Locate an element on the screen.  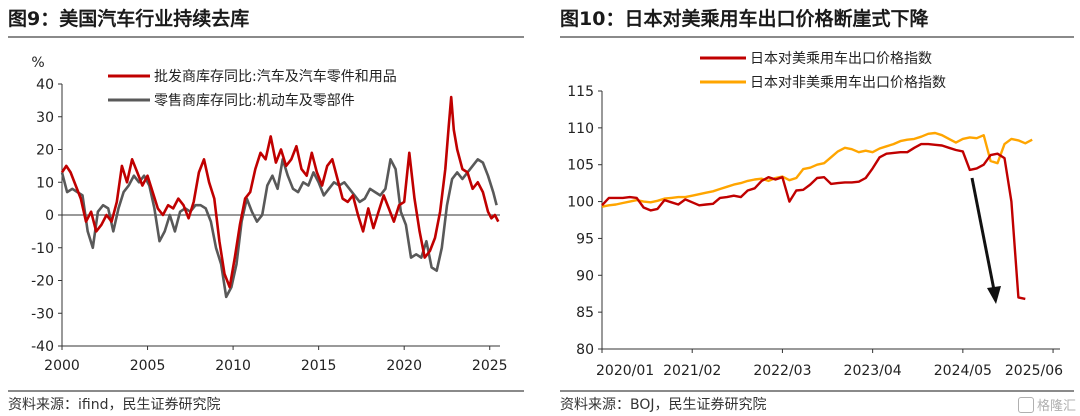
legend-label: 批发商库存同比:汽车及汽车零件和用品 is located at coordinates (275, 76).